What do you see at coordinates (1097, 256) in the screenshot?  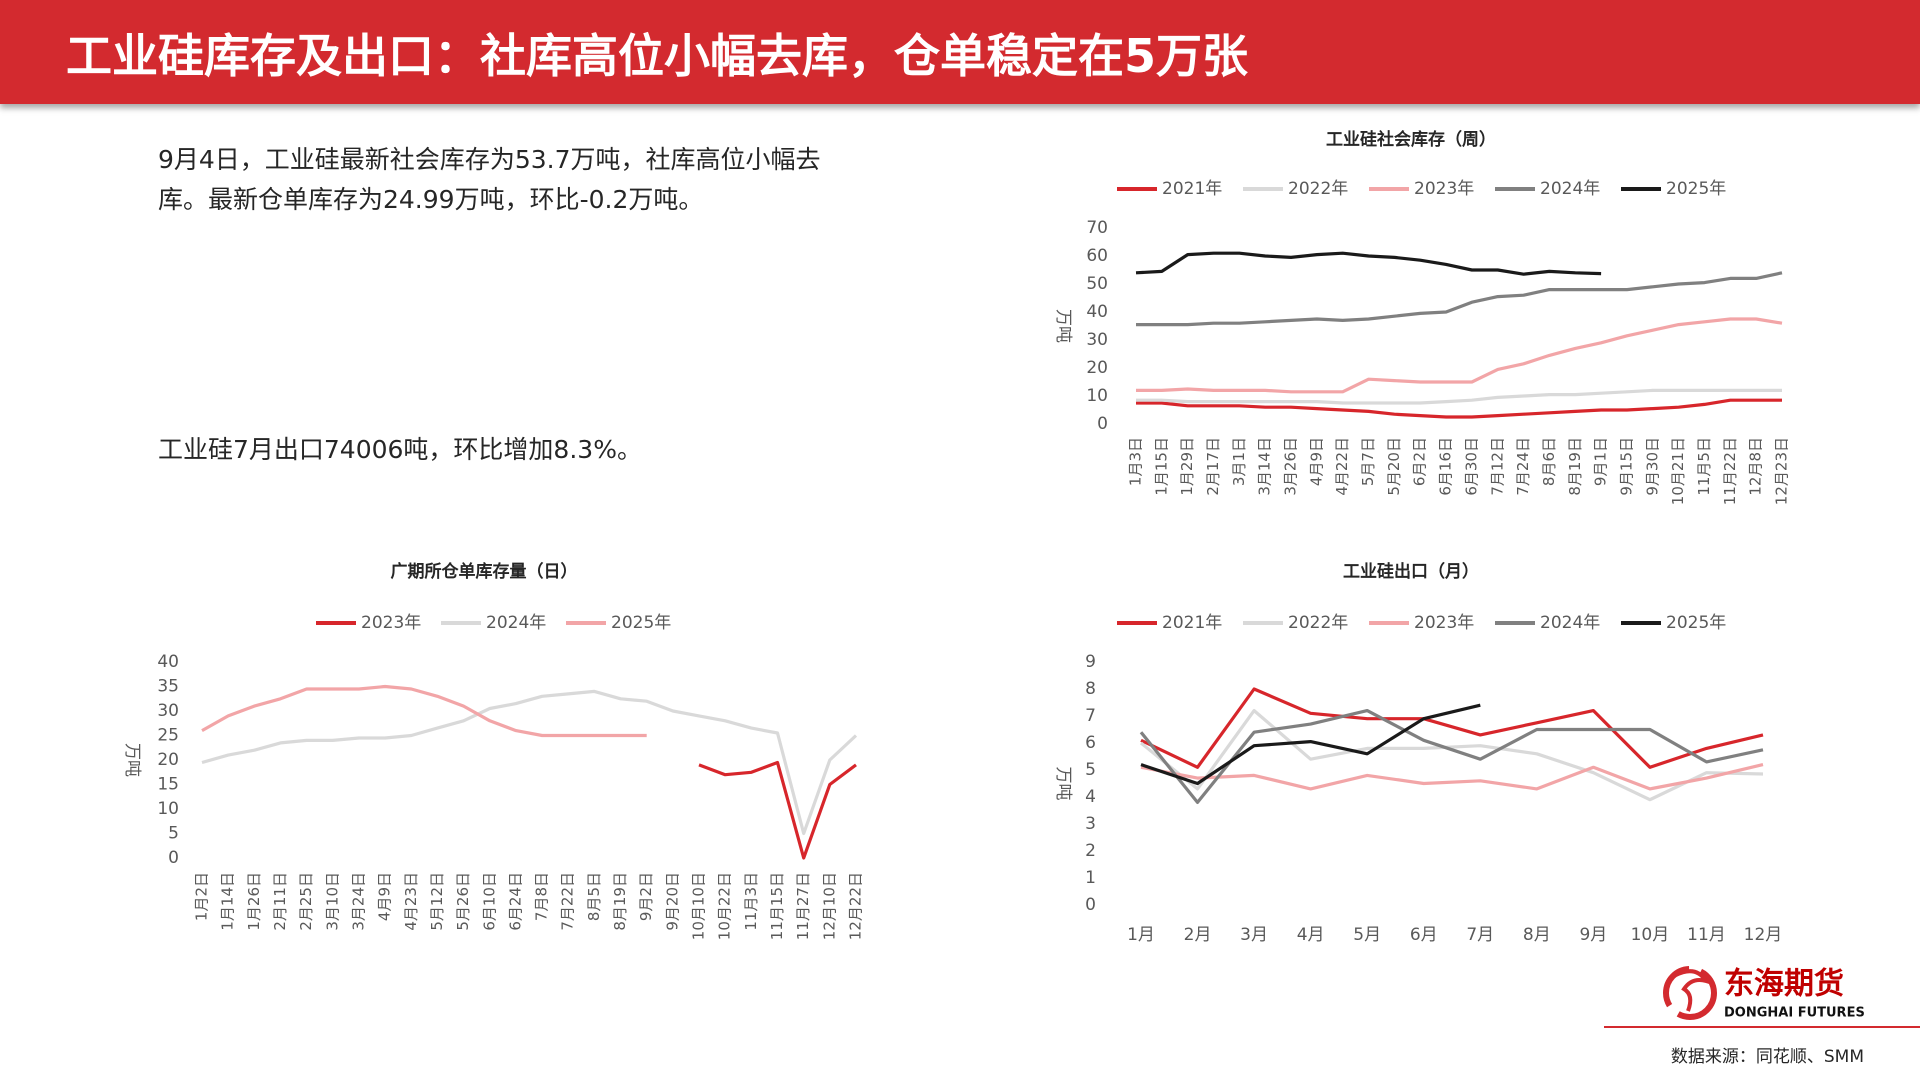 I see `y-tick-label: 60` at bounding box center [1097, 256].